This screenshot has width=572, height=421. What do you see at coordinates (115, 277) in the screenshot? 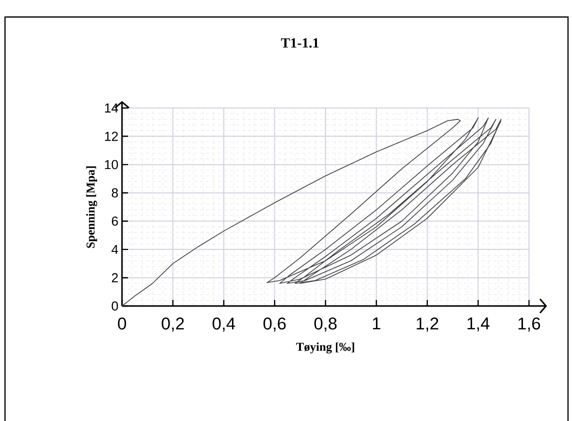
I see `y-tick-label: 2` at bounding box center [115, 277].